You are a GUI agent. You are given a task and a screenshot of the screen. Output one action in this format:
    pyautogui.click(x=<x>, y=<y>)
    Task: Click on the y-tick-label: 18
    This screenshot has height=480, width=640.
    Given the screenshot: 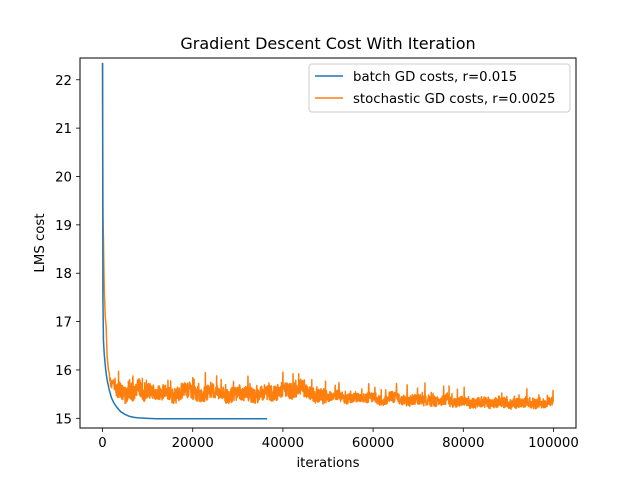 What is the action you would take?
    pyautogui.click(x=63, y=274)
    